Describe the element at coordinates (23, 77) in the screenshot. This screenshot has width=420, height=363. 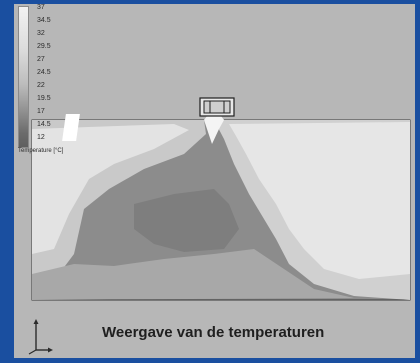
I see `legend-color-bar` at that location.